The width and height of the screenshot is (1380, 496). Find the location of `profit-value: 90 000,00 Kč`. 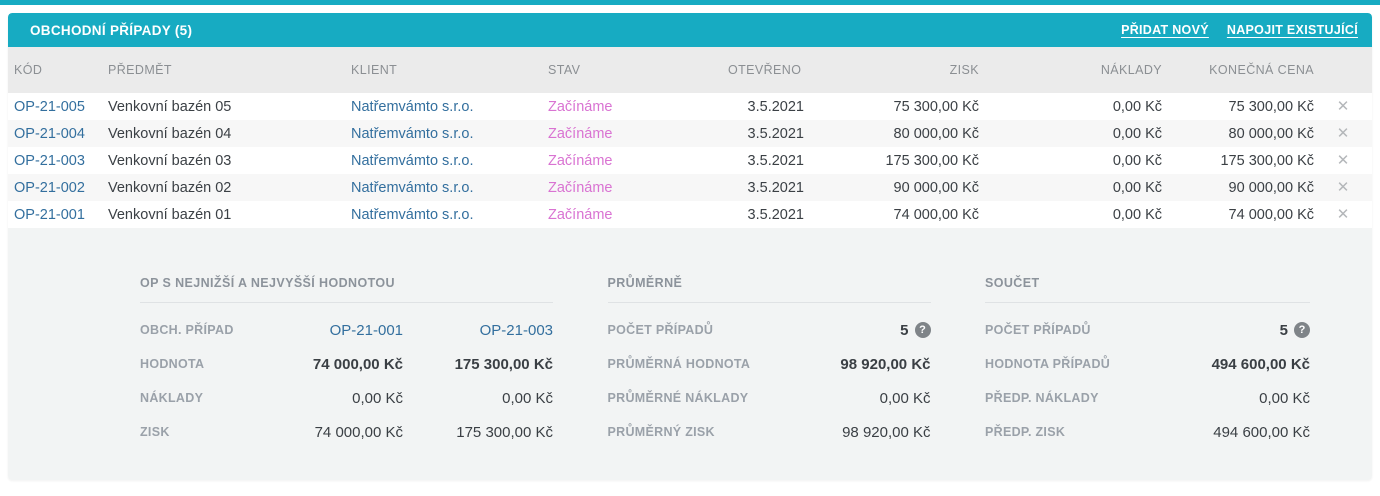

profit-value: 90 000,00 Kč is located at coordinates (936, 187).